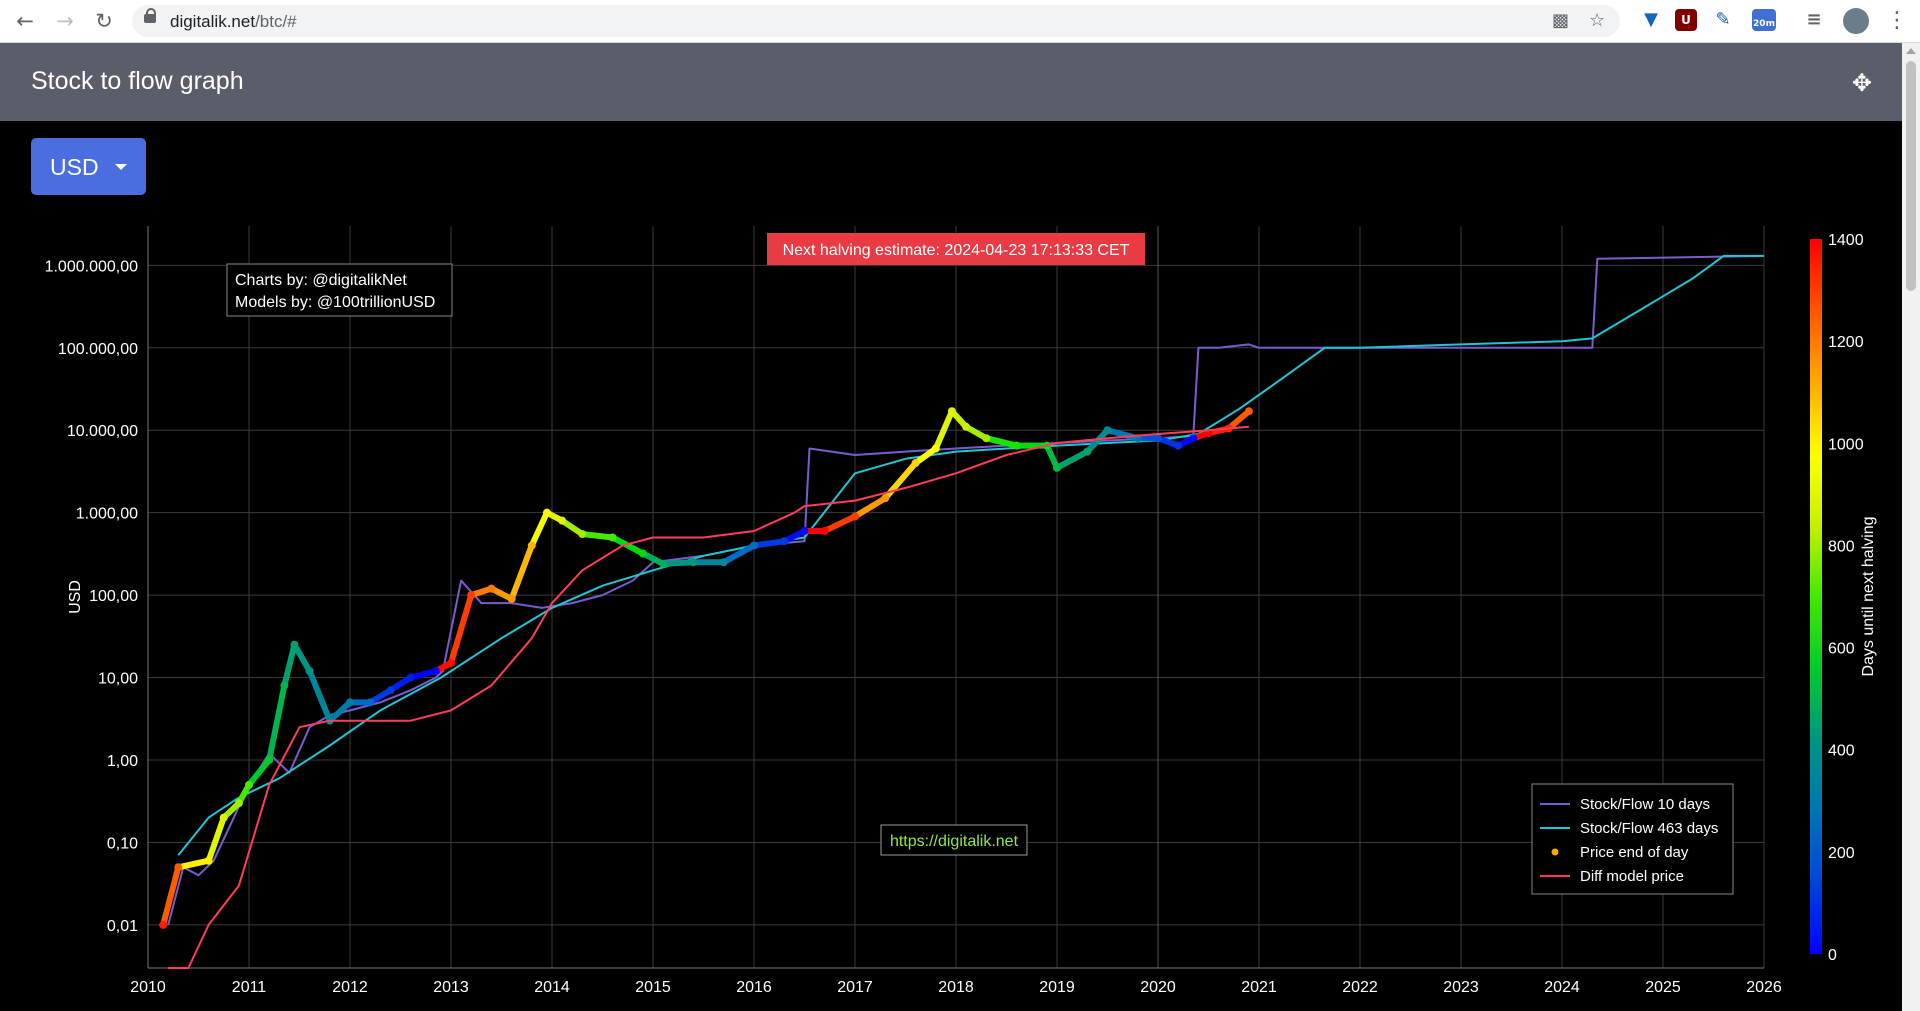  What do you see at coordinates (25, 21) in the screenshot?
I see `back-icon: ←` at bounding box center [25, 21].